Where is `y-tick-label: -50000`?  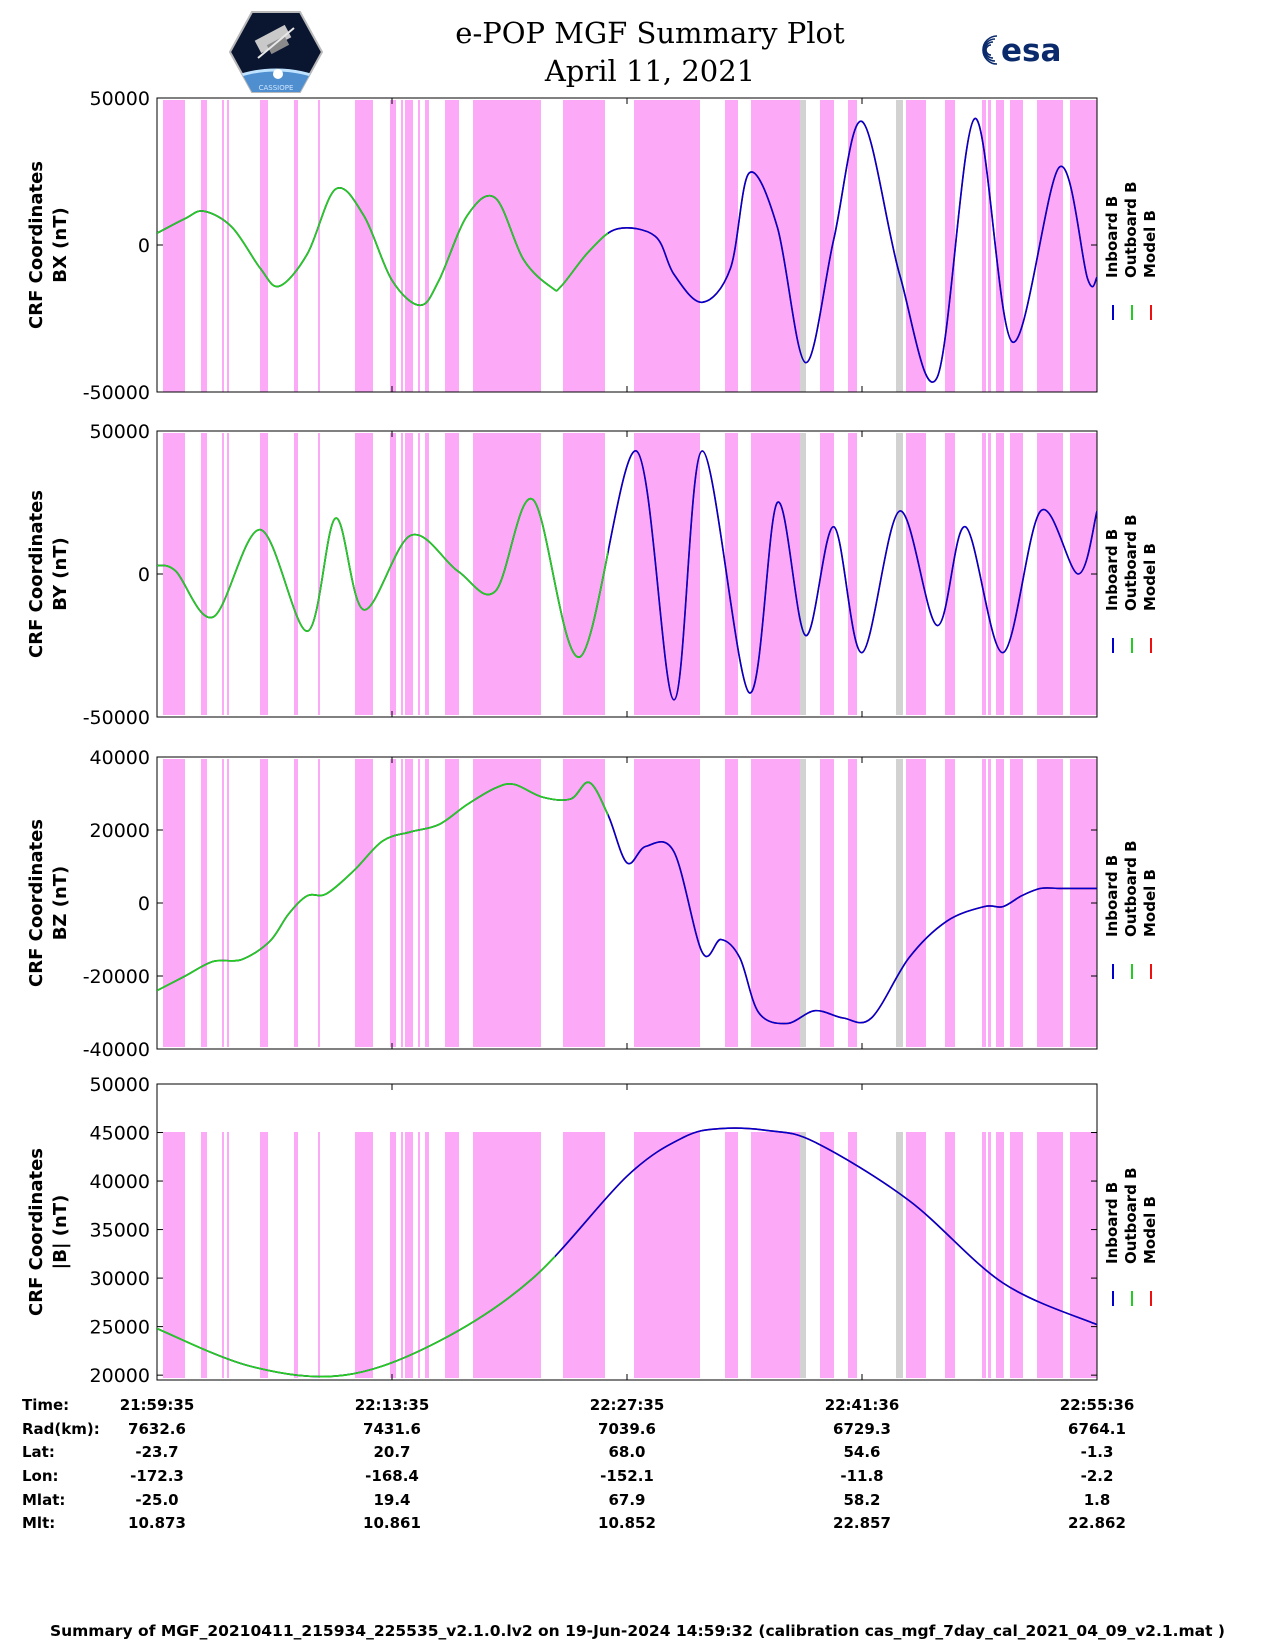
y-tick-label: -50000 is located at coordinates (116, 718).